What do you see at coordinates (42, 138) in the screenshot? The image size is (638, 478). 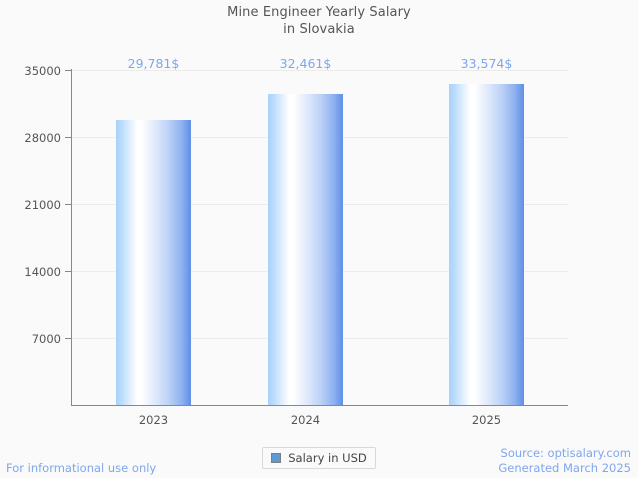 I see `ytick-label-28000: 28000` at bounding box center [42, 138].